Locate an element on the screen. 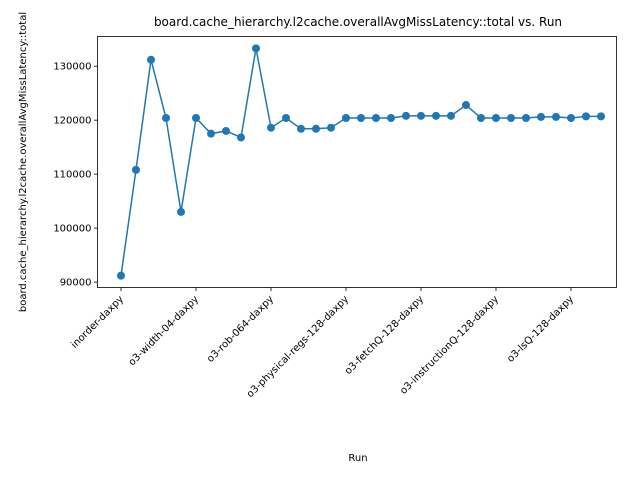 This screenshot has width=640, height=480. x-tick-label: o3-width-04-daxpy is located at coordinates (164, 331).